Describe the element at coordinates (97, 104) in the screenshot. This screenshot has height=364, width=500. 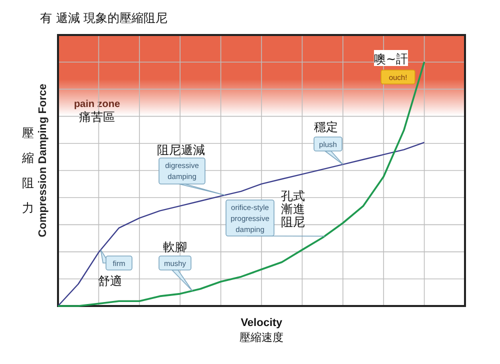
I see `band-label: pain zone` at that location.